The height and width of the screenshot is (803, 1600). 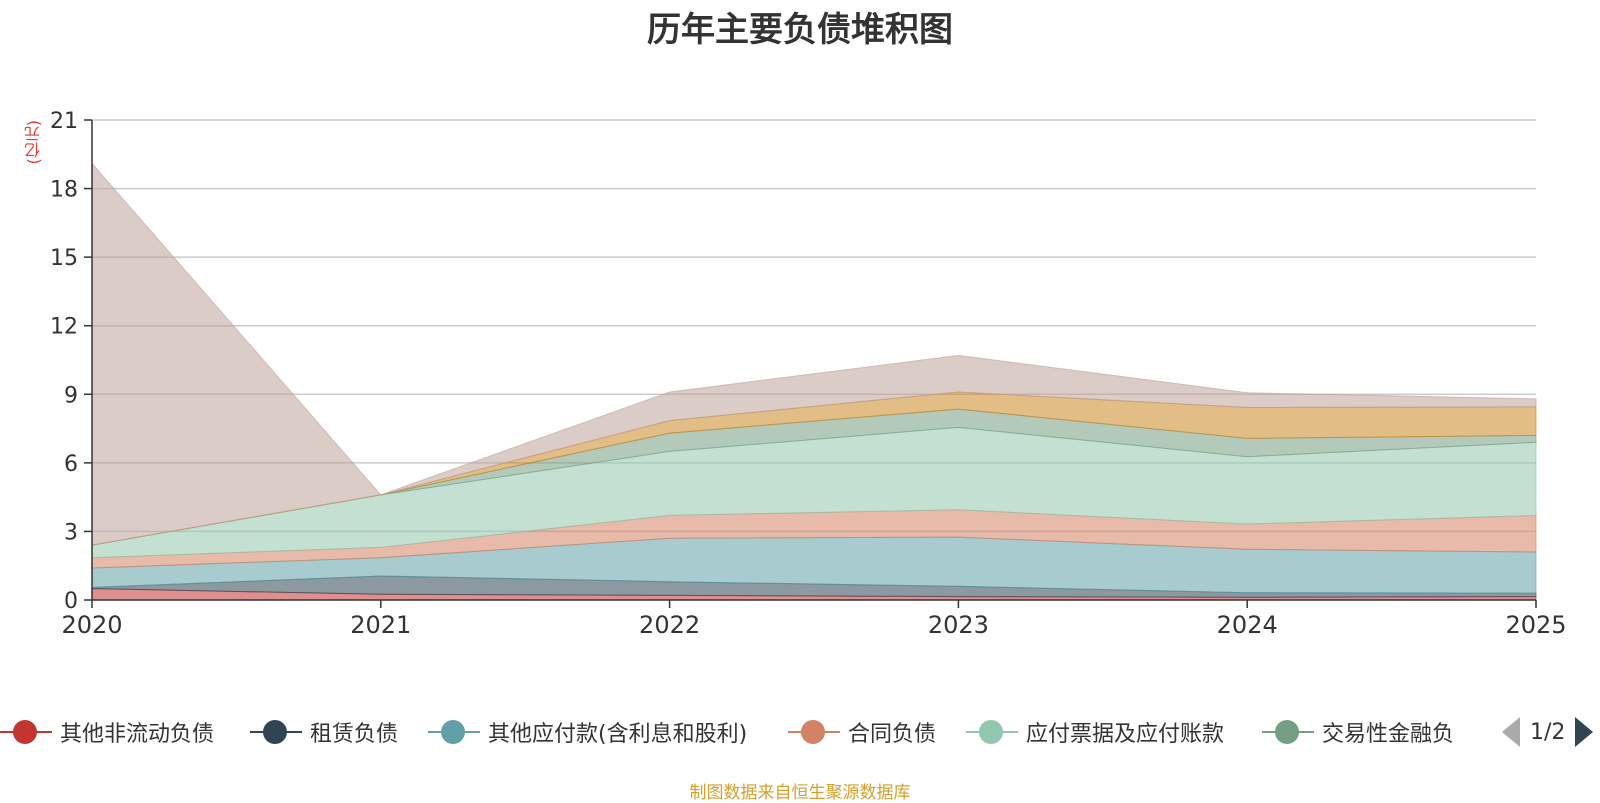 I want to click on data-source-note: 制图数据来自恒生聚源数据库, so click(x=800, y=793).